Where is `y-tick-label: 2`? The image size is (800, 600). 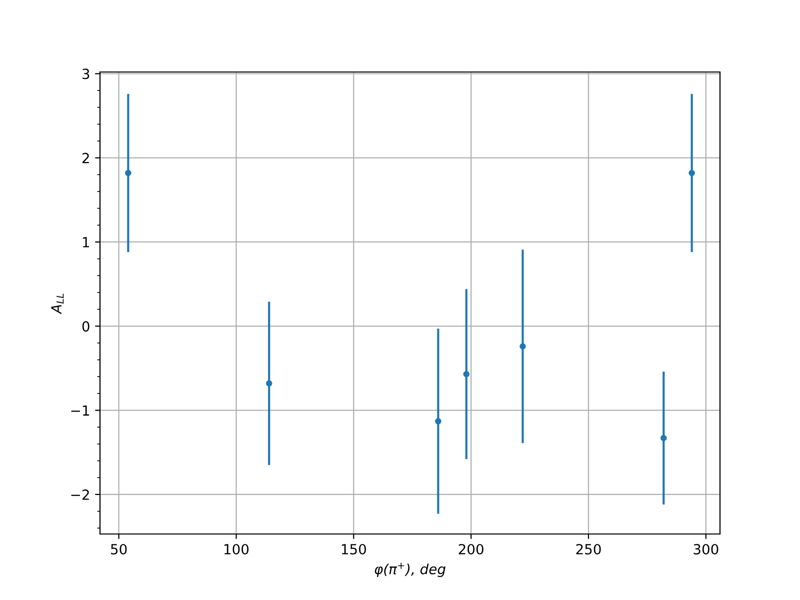
y-tick-label: 2 is located at coordinates (85, 158).